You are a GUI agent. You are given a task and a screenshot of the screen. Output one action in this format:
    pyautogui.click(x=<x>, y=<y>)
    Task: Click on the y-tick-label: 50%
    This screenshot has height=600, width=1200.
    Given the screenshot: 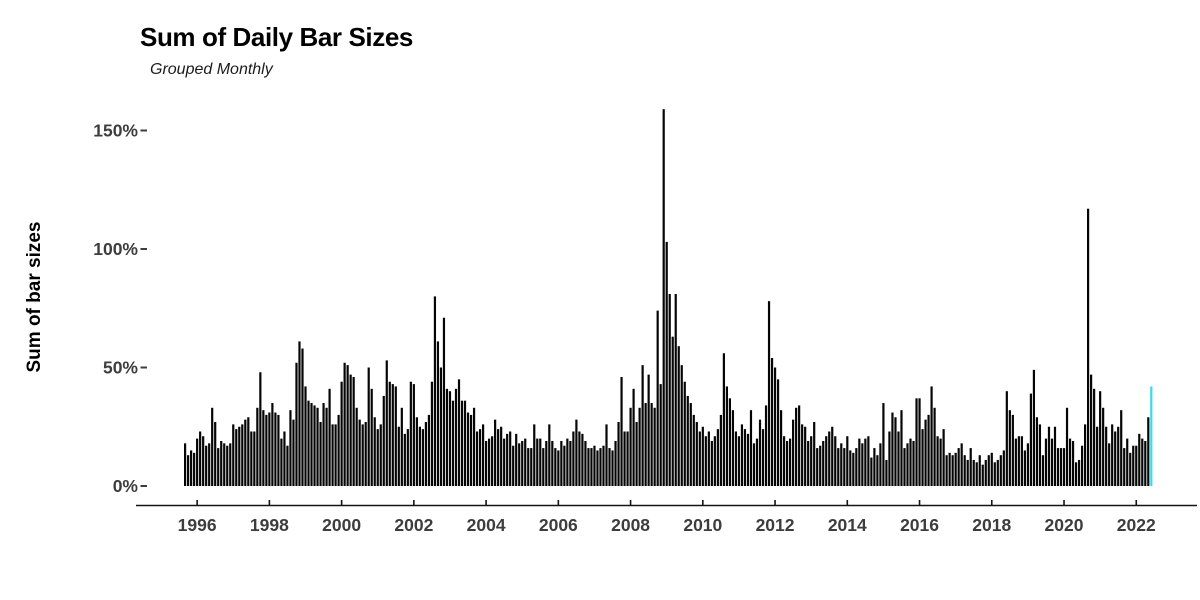 What is the action you would take?
    pyautogui.click(x=120, y=368)
    